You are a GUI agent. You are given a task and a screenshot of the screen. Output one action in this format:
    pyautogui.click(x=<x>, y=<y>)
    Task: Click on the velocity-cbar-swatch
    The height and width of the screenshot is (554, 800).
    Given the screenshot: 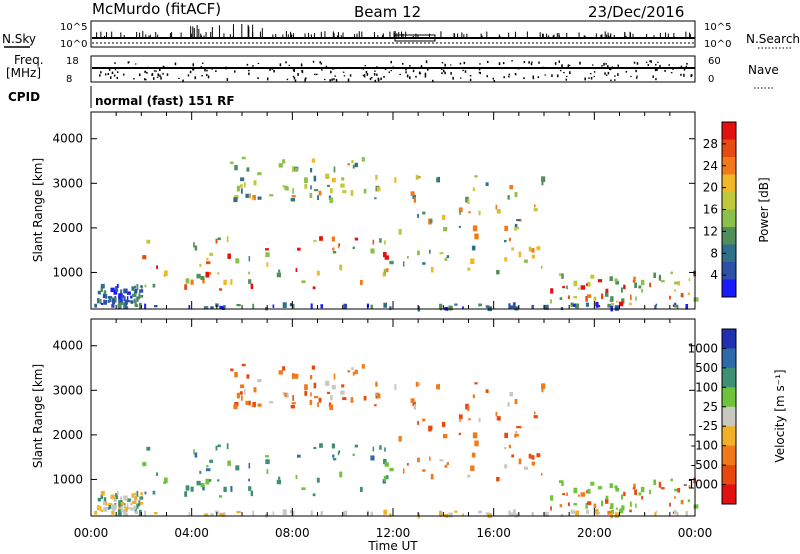 What is the action you would take?
    pyautogui.click(x=729, y=475)
    